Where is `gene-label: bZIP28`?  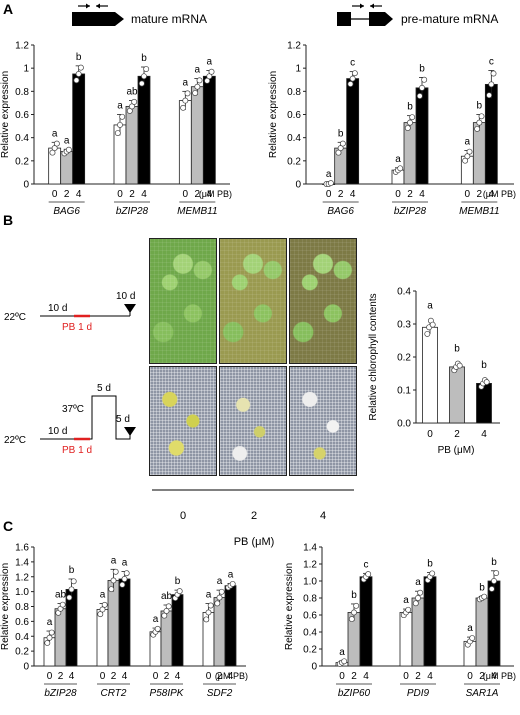
gene-label: bZIP28 is located at coordinates (132, 211).